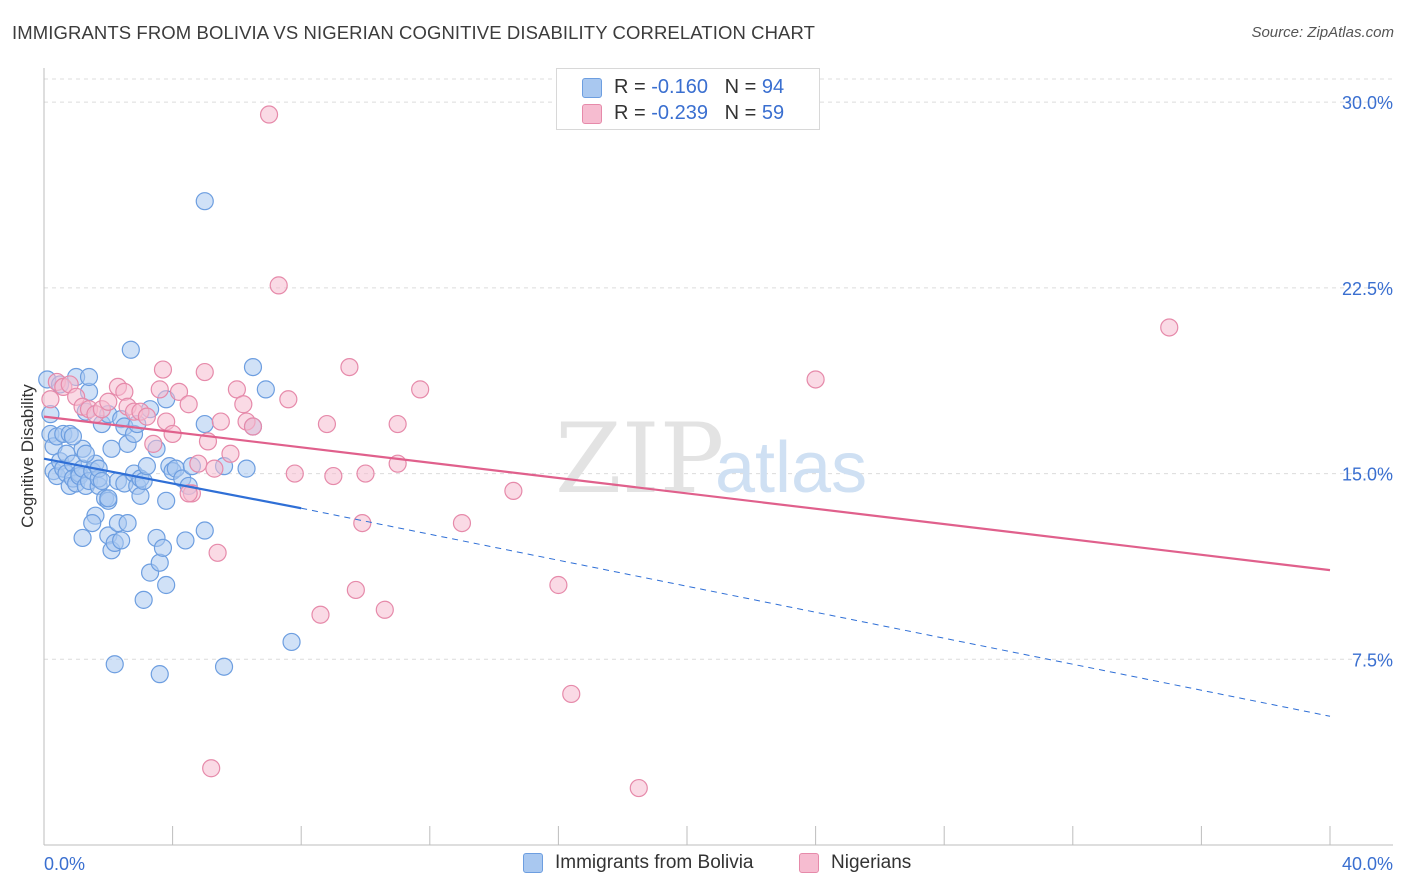  I want to click on watermark: ZIP atlas, so click(711, 459).